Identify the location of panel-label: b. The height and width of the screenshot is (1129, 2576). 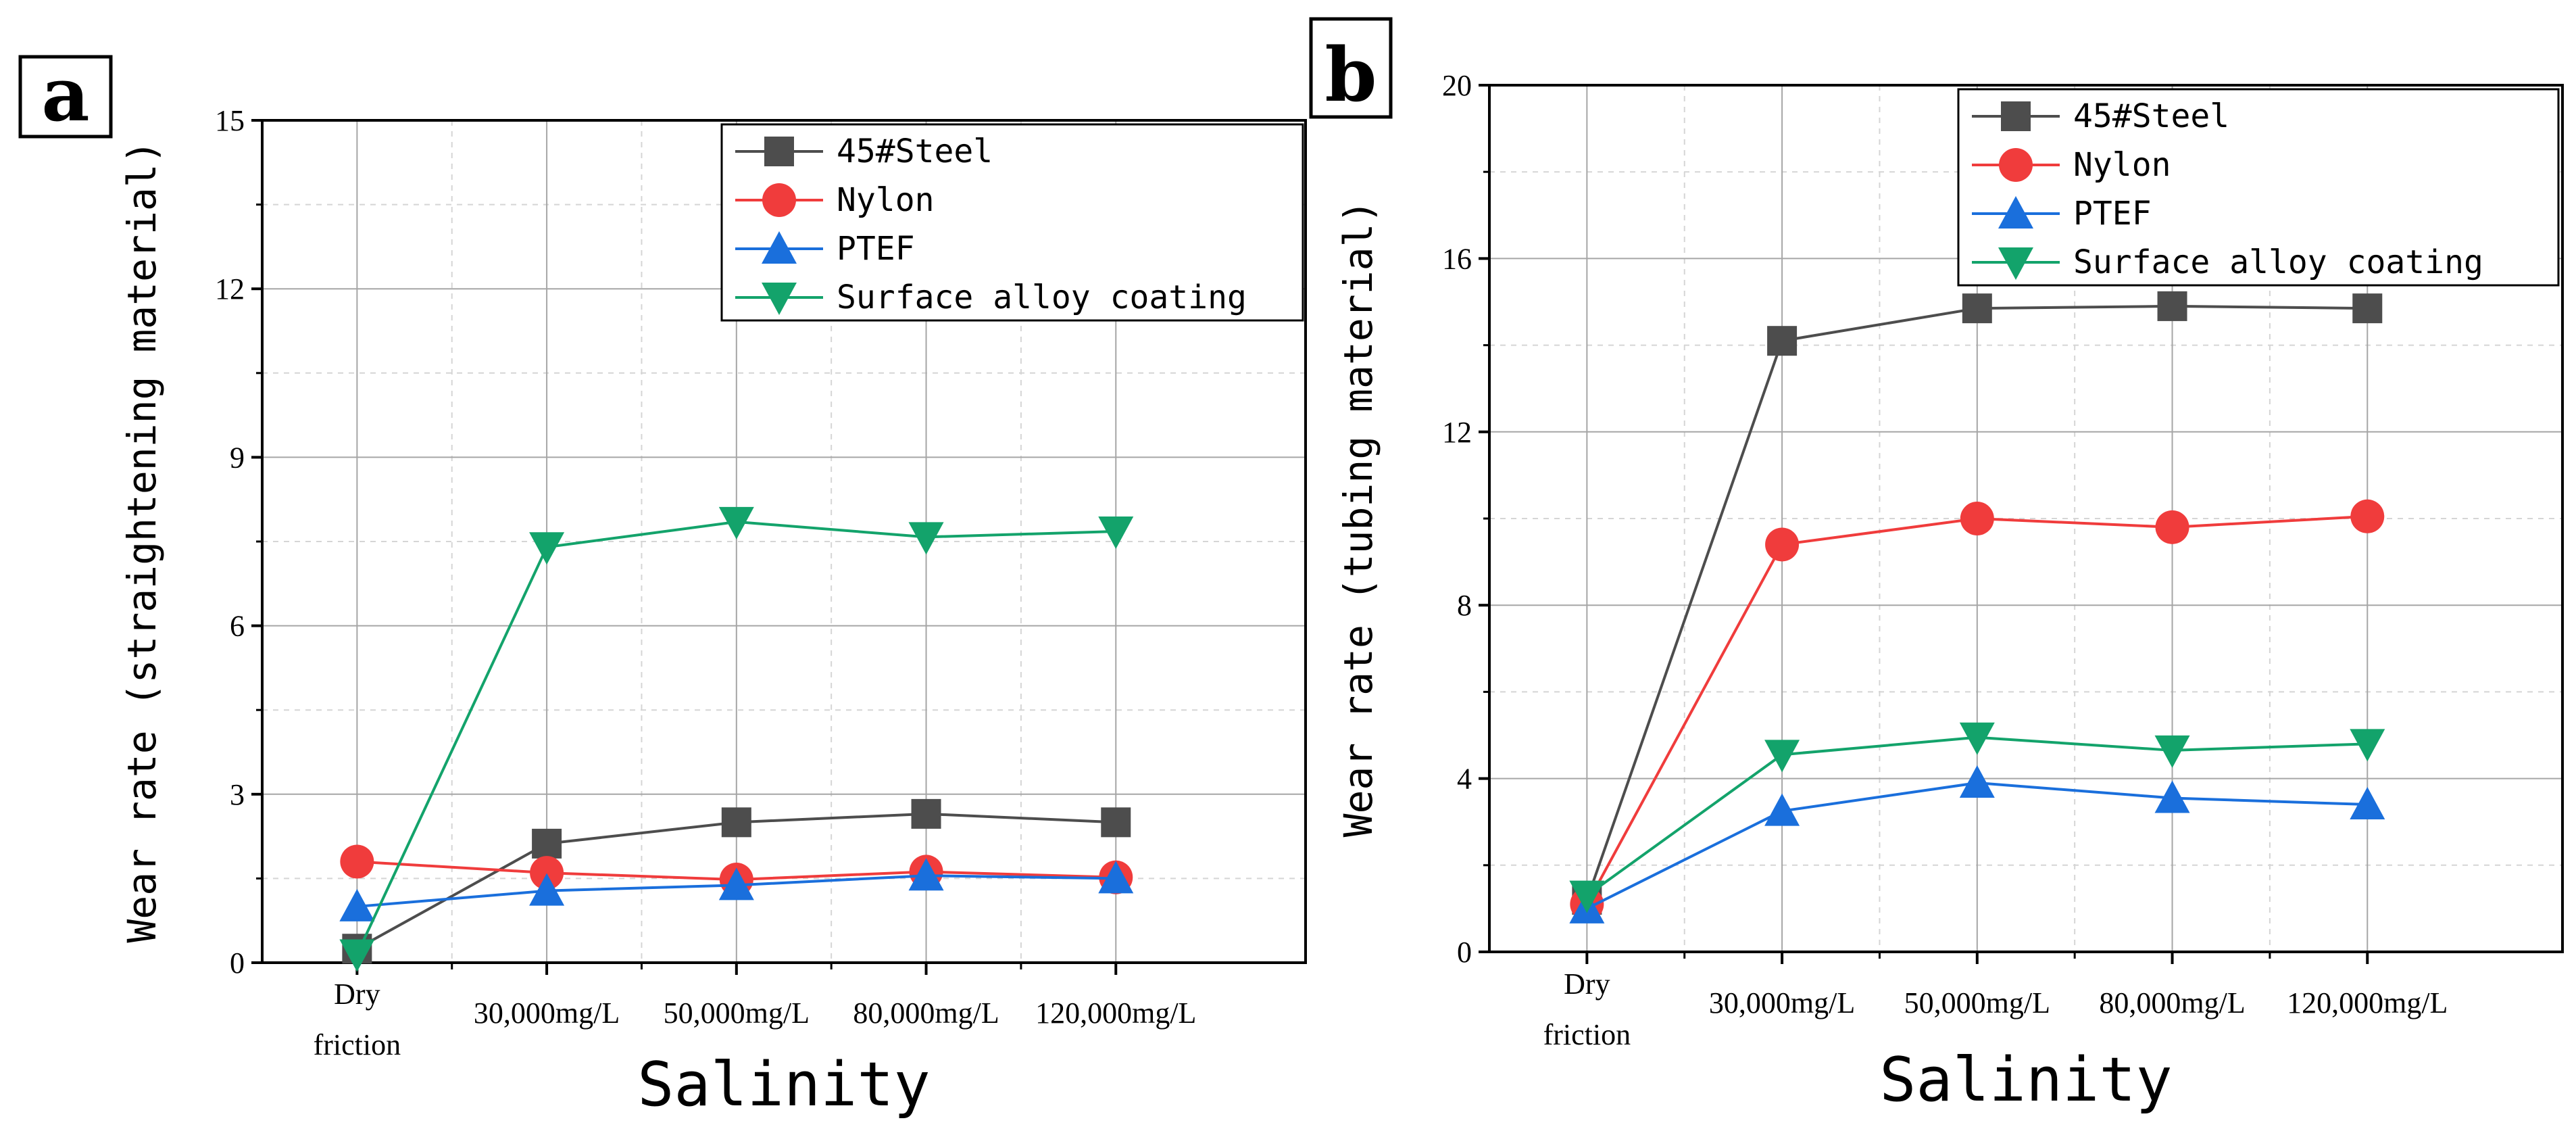
(1351, 74).